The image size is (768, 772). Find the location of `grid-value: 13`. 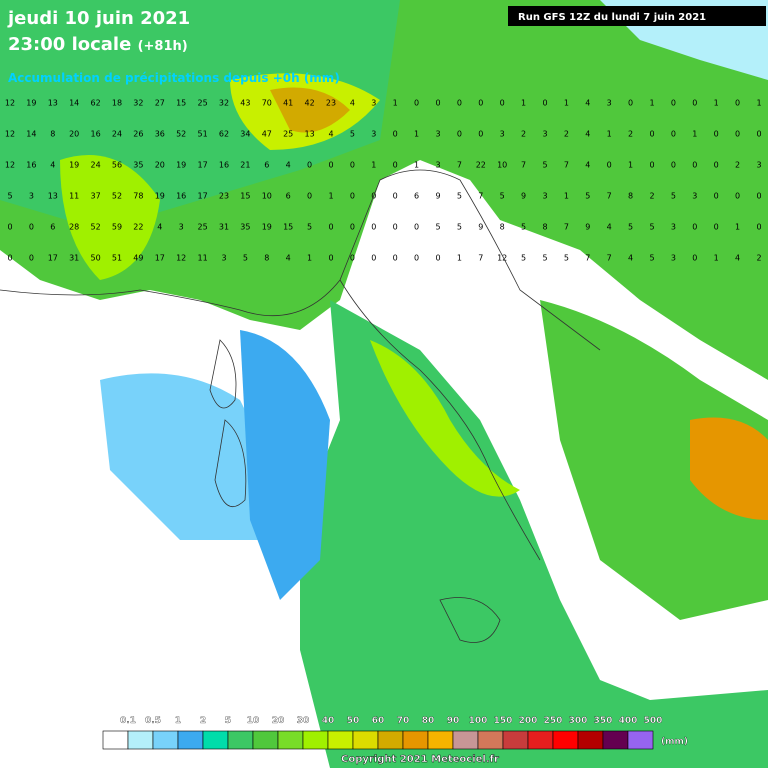

grid-value: 13 is located at coordinates (310, 134).